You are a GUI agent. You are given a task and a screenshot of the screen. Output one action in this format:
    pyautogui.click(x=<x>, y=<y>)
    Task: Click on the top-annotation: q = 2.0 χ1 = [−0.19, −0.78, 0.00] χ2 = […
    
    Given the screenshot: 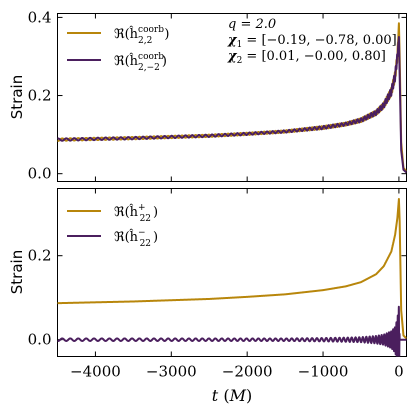 What is the action you would take?
    pyautogui.click(x=312, y=41)
    